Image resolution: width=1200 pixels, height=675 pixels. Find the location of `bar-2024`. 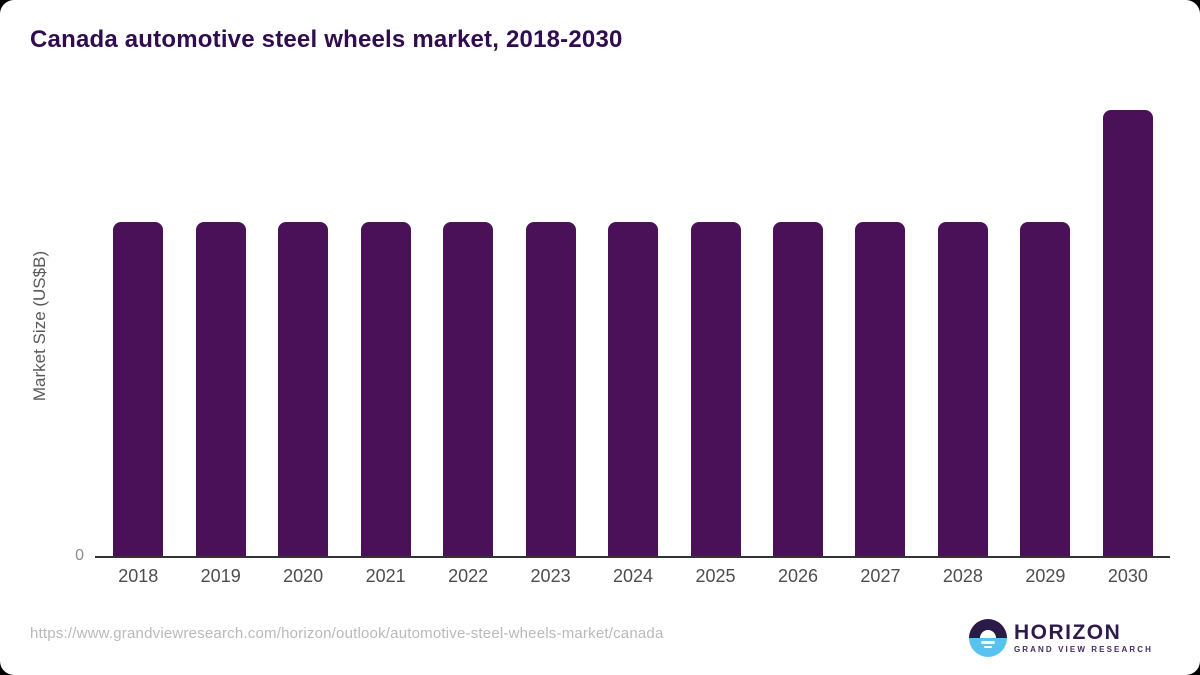

bar-2024 is located at coordinates (633, 388).